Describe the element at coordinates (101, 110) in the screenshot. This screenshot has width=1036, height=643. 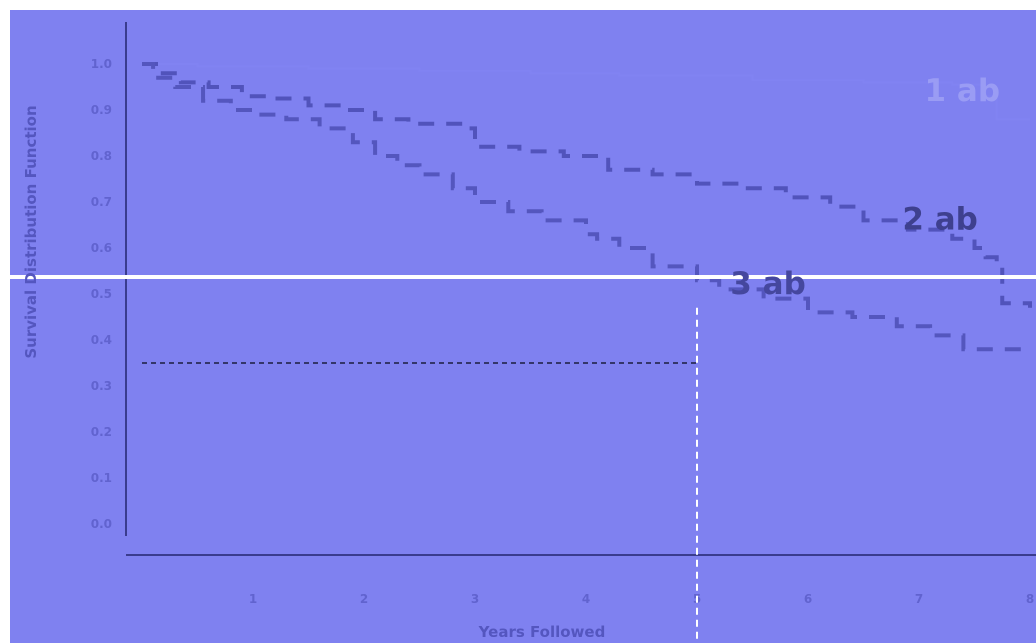
I see `y-tick-label: 0.9` at that location.